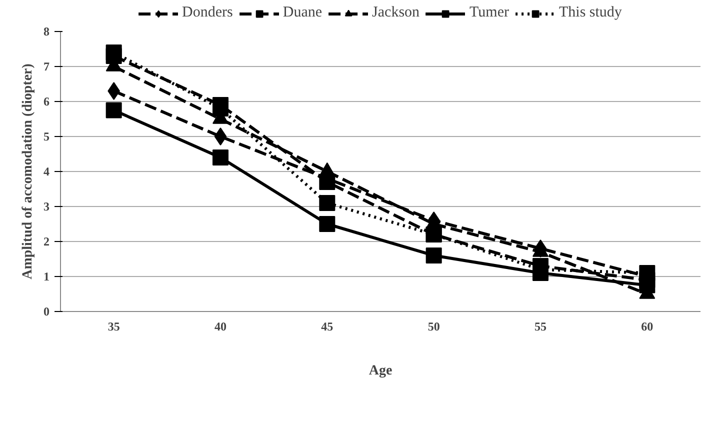 Image resolution: width=728 pixels, height=428 pixels. What do you see at coordinates (114, 327) in the screenshot?
I see `x-tick-label: 35` at bounding box center [114, 327].